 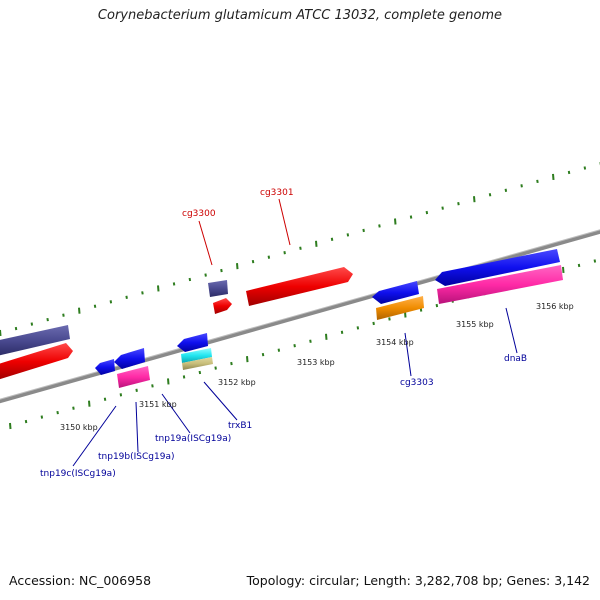 I want to click on label-tnp19c: tnp19c(ISCg19a), so click(x=78, y=474).